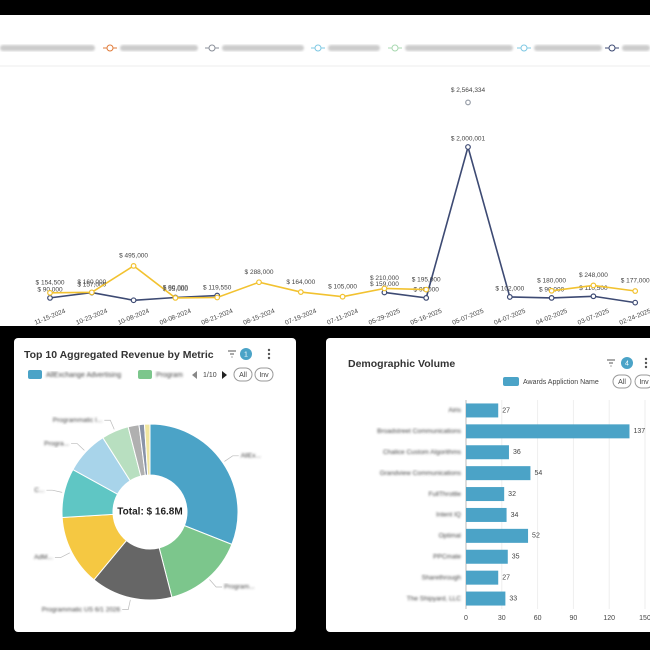 The height and width of the screenshot is (650, 650). Describe the element at coordinates (300, 282) in the screenshot. I see `data-label: $ 164,000` at that location.